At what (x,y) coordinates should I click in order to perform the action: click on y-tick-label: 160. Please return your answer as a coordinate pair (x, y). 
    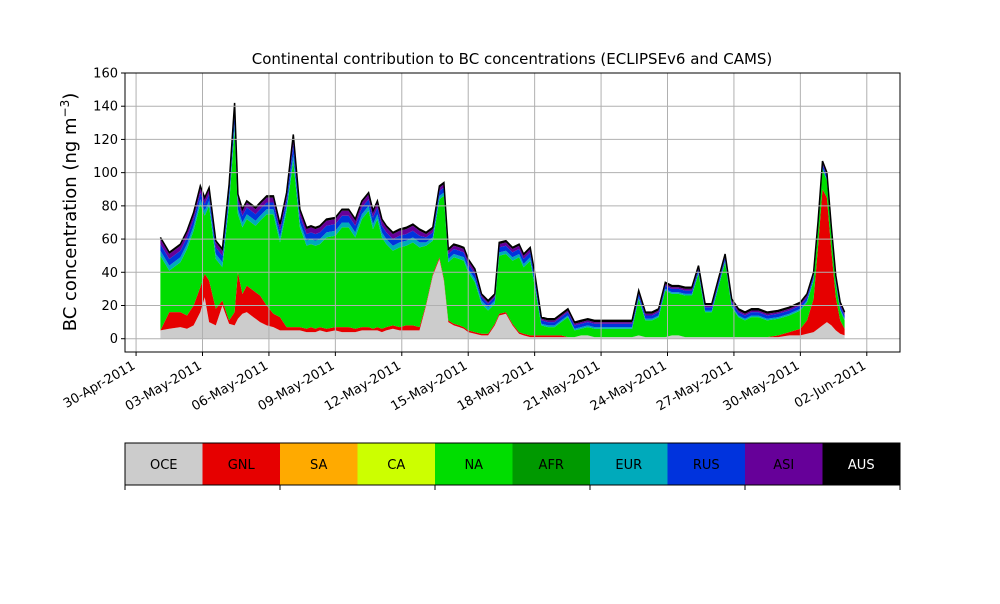
    Looking at the image, I should click on (105, 74).